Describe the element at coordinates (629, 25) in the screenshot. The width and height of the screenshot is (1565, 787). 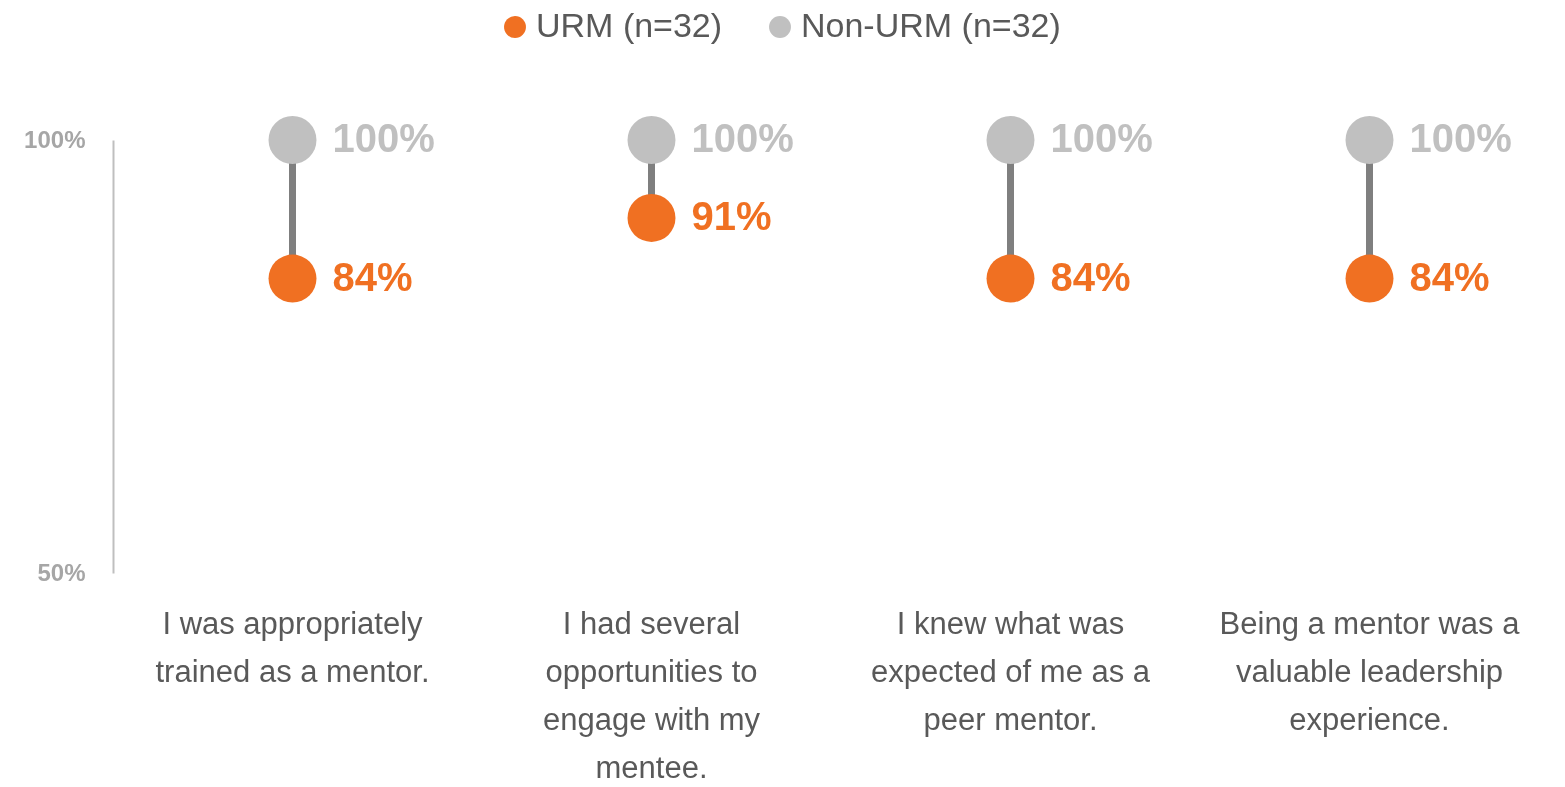
I see `legend-label: URM (n=32)` at that location.